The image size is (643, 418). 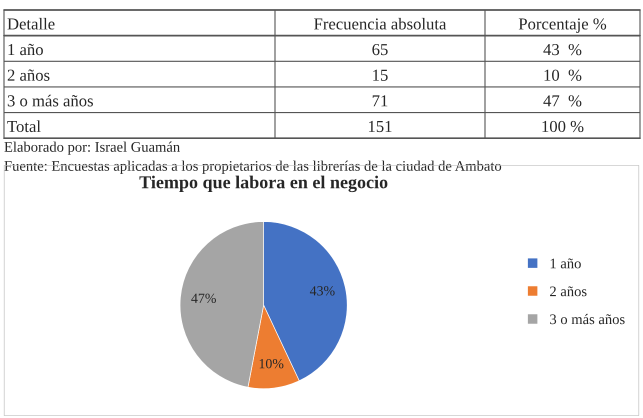 I want to click on text: 43 %, so click(x=562, y=50).